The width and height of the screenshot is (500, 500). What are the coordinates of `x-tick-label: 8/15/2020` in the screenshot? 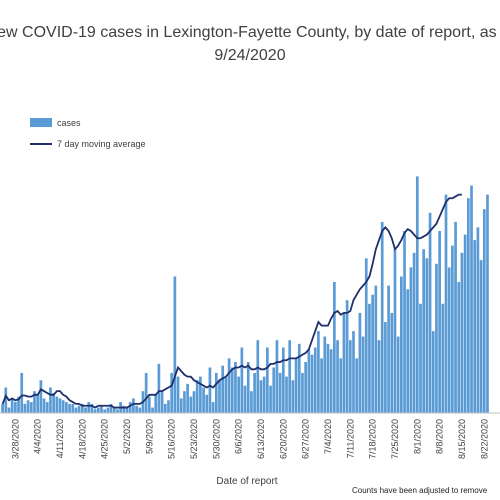 It's located at (462, 439).